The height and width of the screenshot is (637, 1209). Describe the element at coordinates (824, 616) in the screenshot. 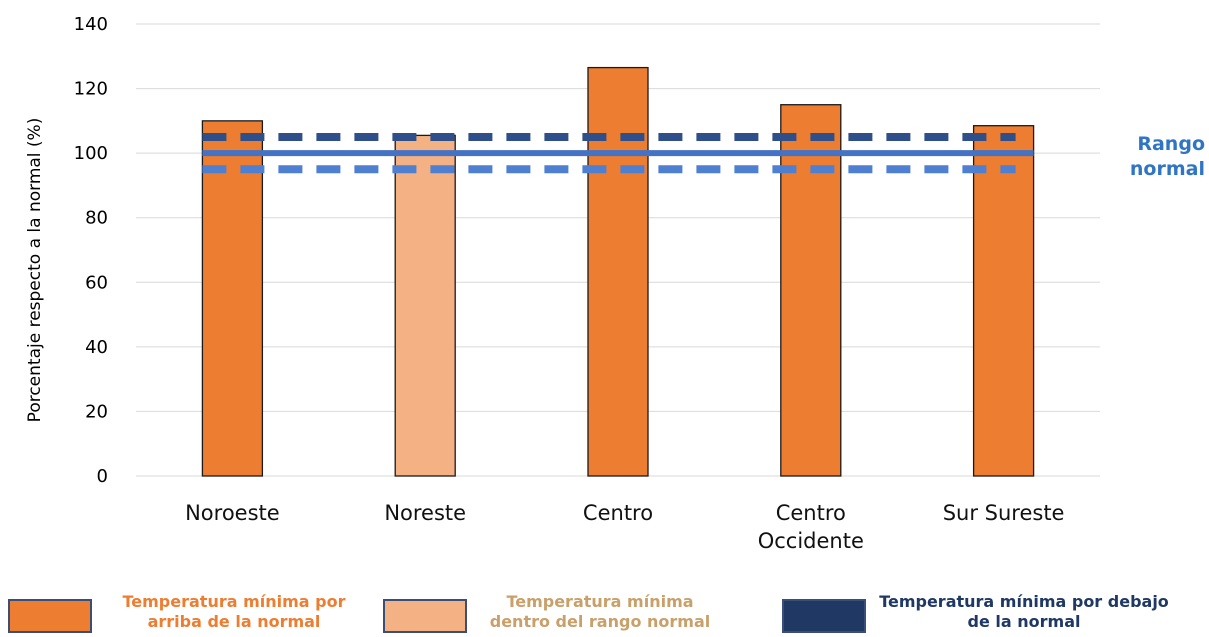

I see `legend-swatch-below` at that location.